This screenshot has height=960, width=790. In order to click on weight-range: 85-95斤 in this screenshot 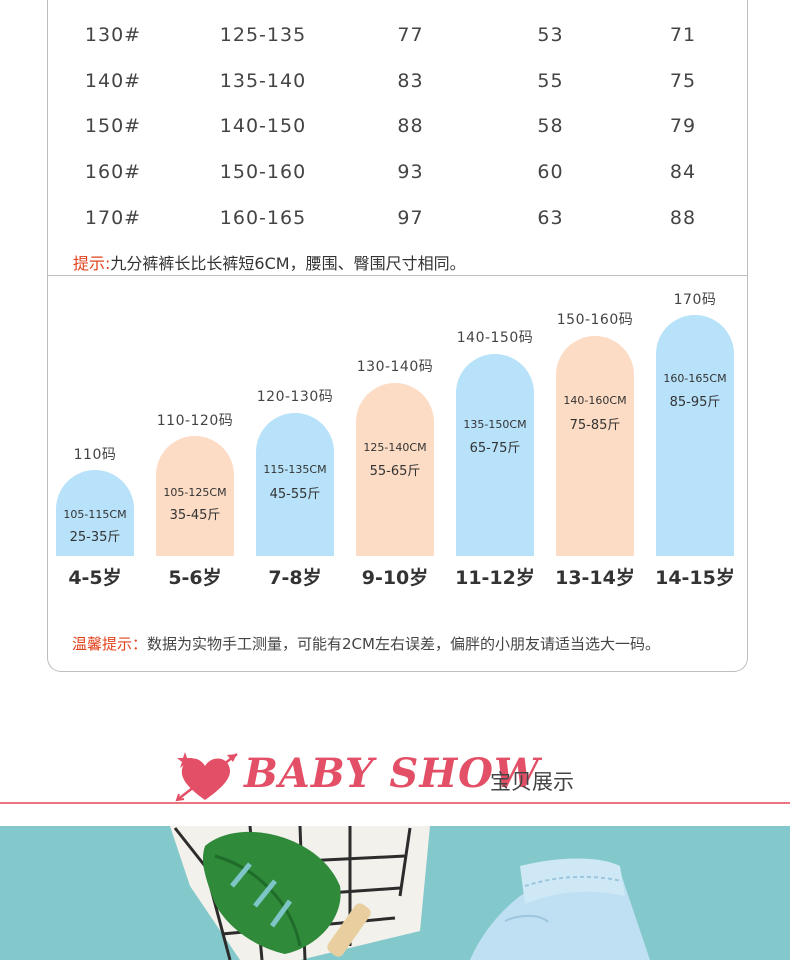, I will do `click(695, 402)`.